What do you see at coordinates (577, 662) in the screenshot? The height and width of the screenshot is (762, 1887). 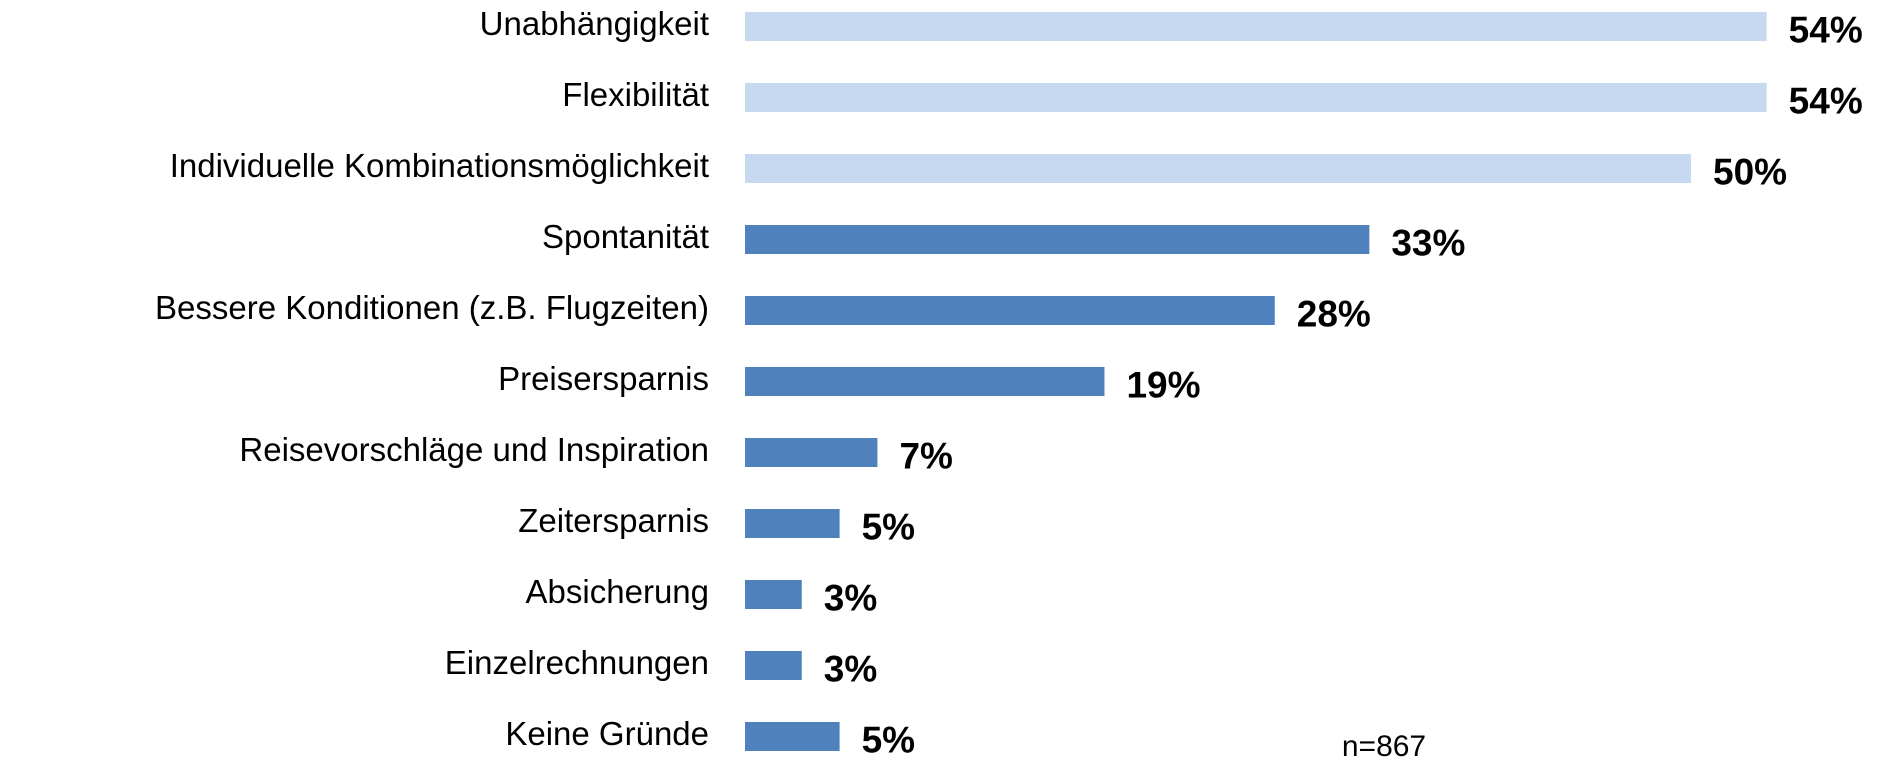 I see `category-label: Einzelrechnungen` at bounding box center [577, 662].